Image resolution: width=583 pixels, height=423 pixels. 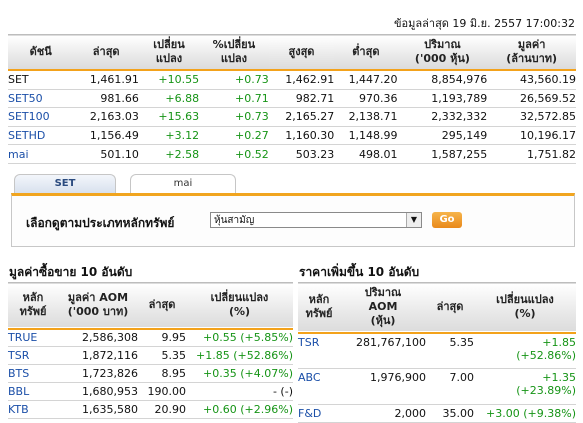 What do you see at coordinates (106, 99) in the screenshot?
I see `index-cell: 981.66` at bounding box center [106, 99].